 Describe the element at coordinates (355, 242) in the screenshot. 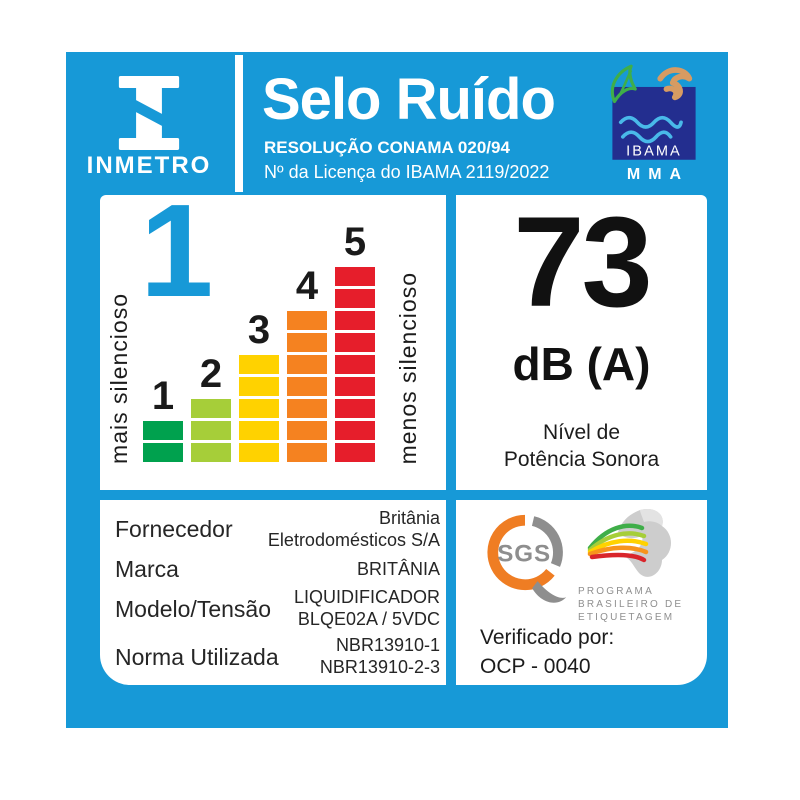

I see `bar-number-label: 5` at that location.